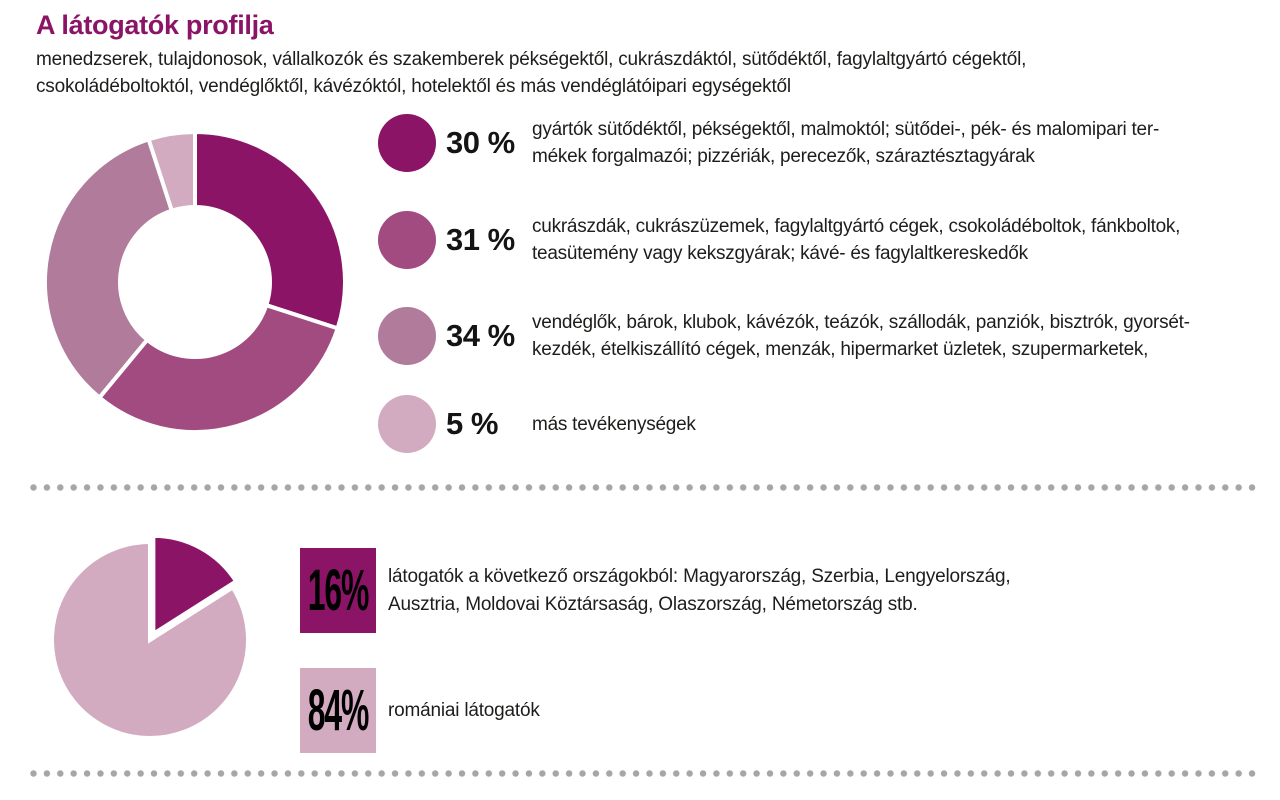  I want to click on legend-description-line: romániai látogatók, so click(464, 710).